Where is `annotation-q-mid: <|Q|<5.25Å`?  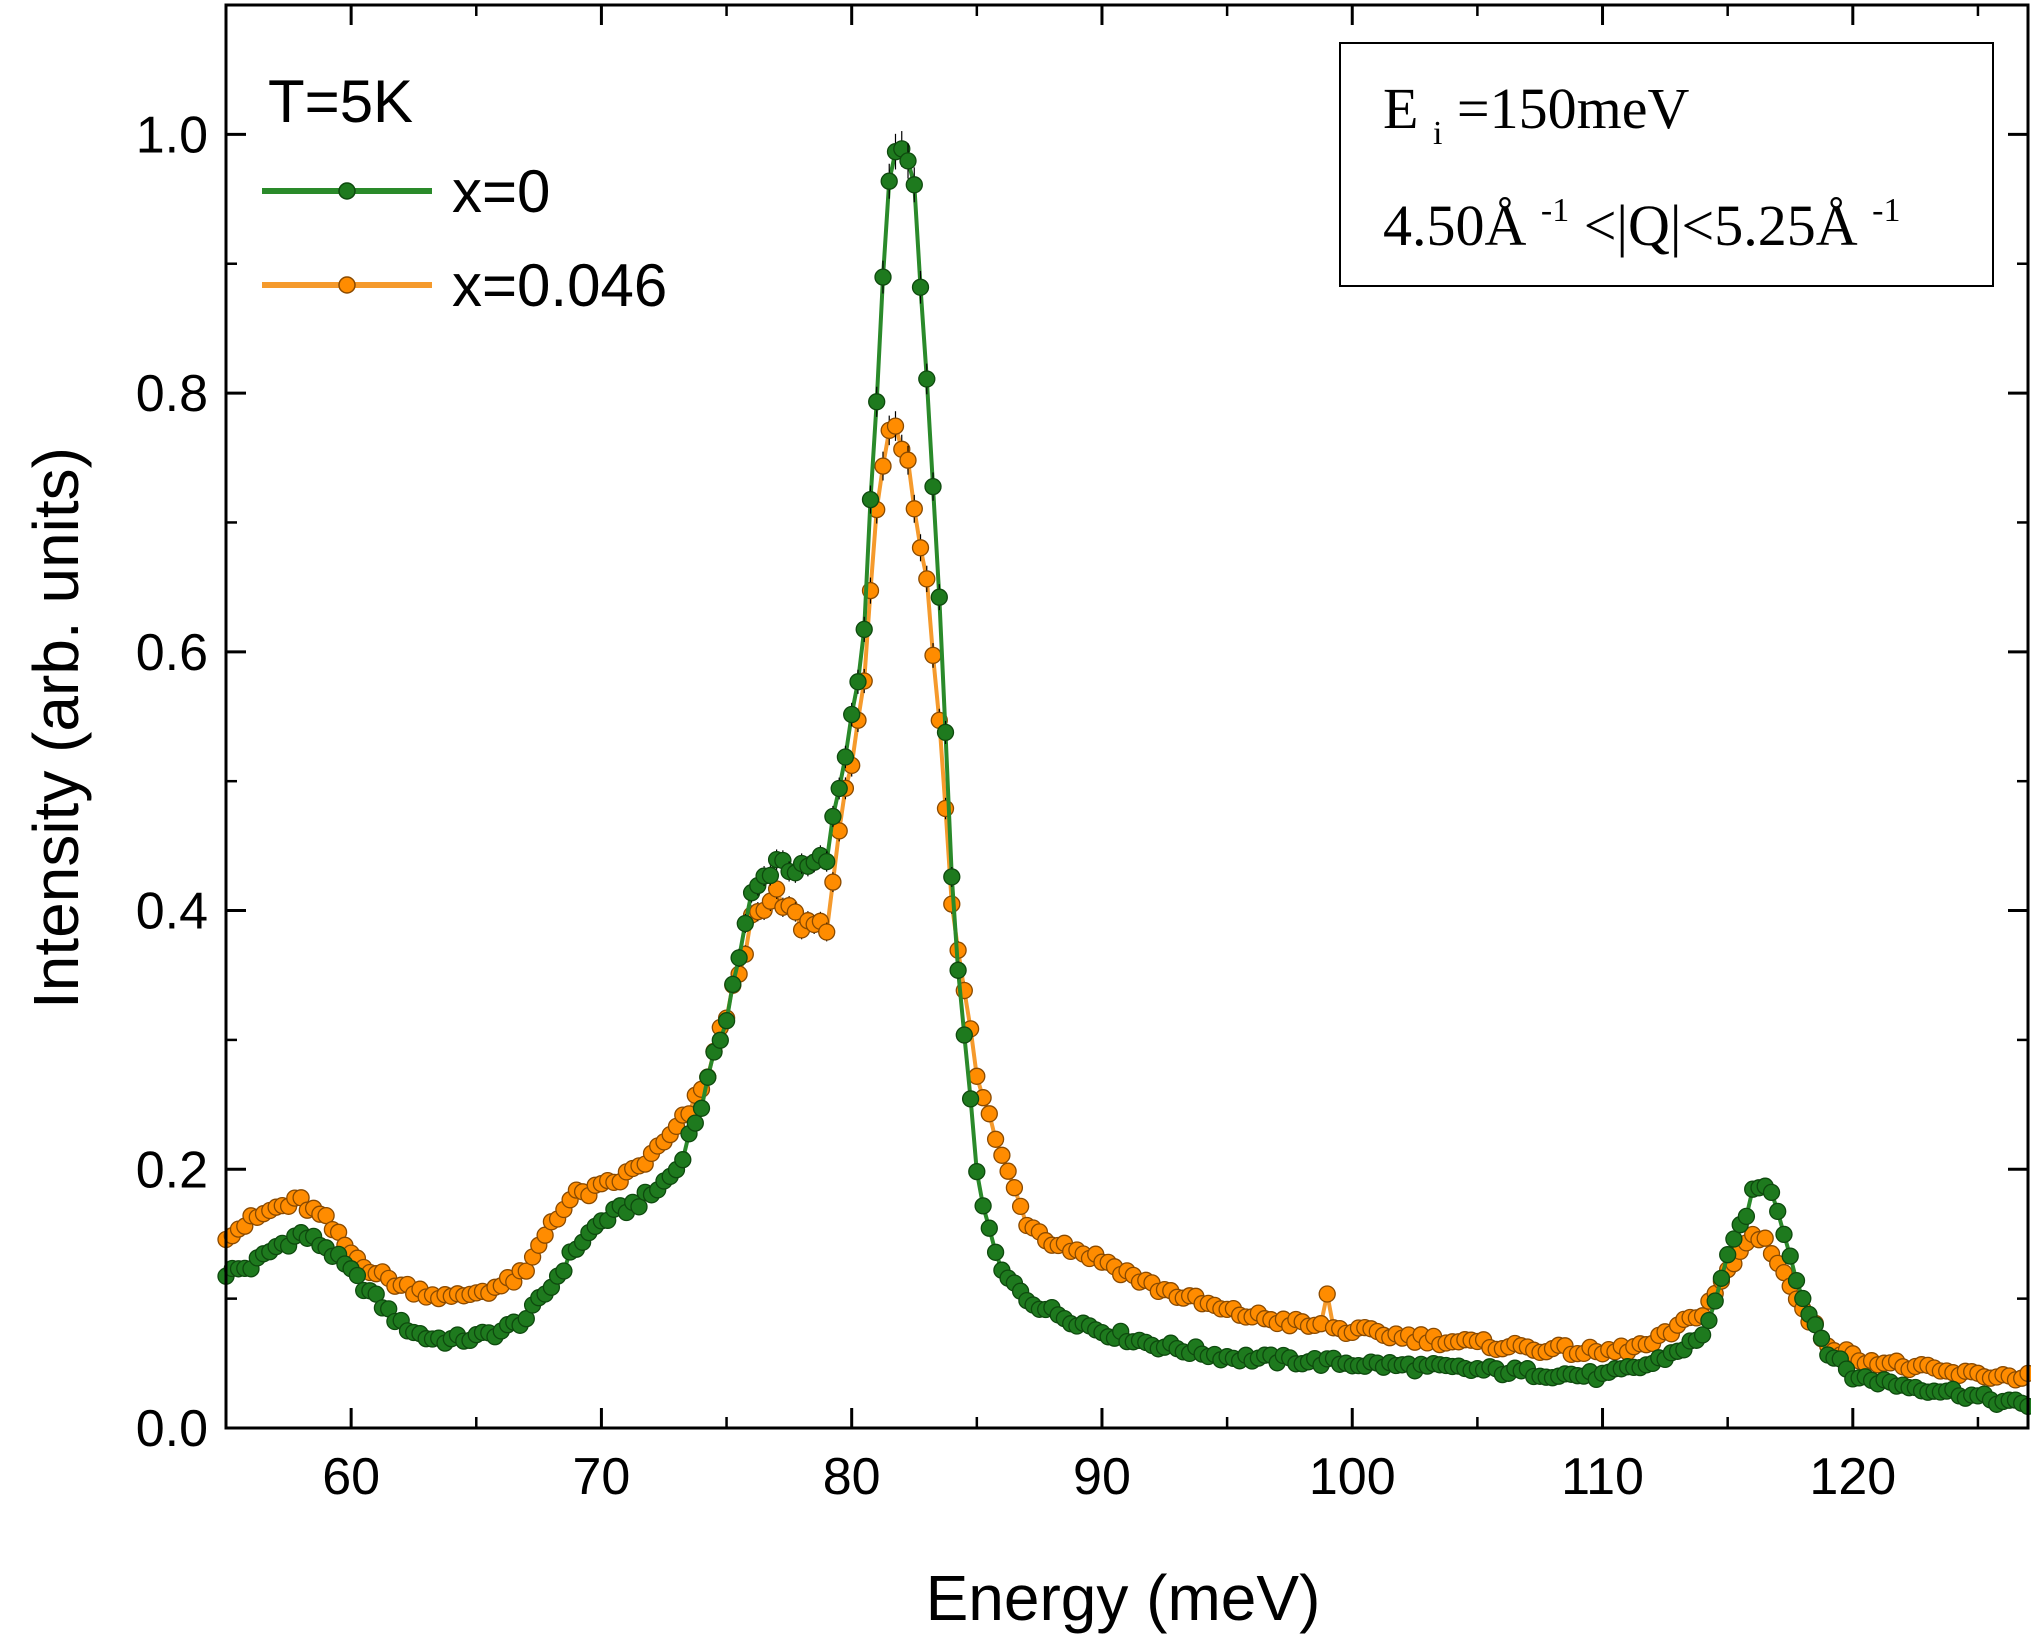 annotation-q-mid: <|Q|<5.25Å is located at coordinates (1721, 225).